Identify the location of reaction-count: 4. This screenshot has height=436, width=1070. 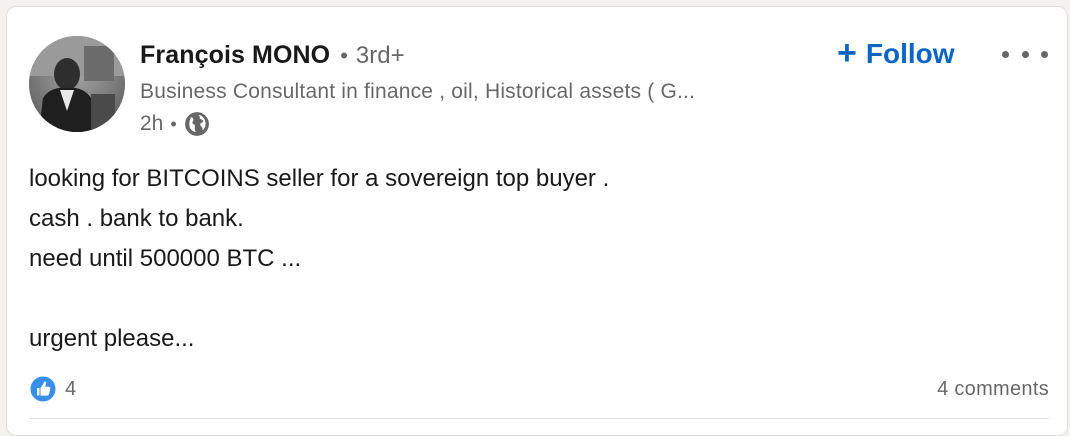
(71, 388).